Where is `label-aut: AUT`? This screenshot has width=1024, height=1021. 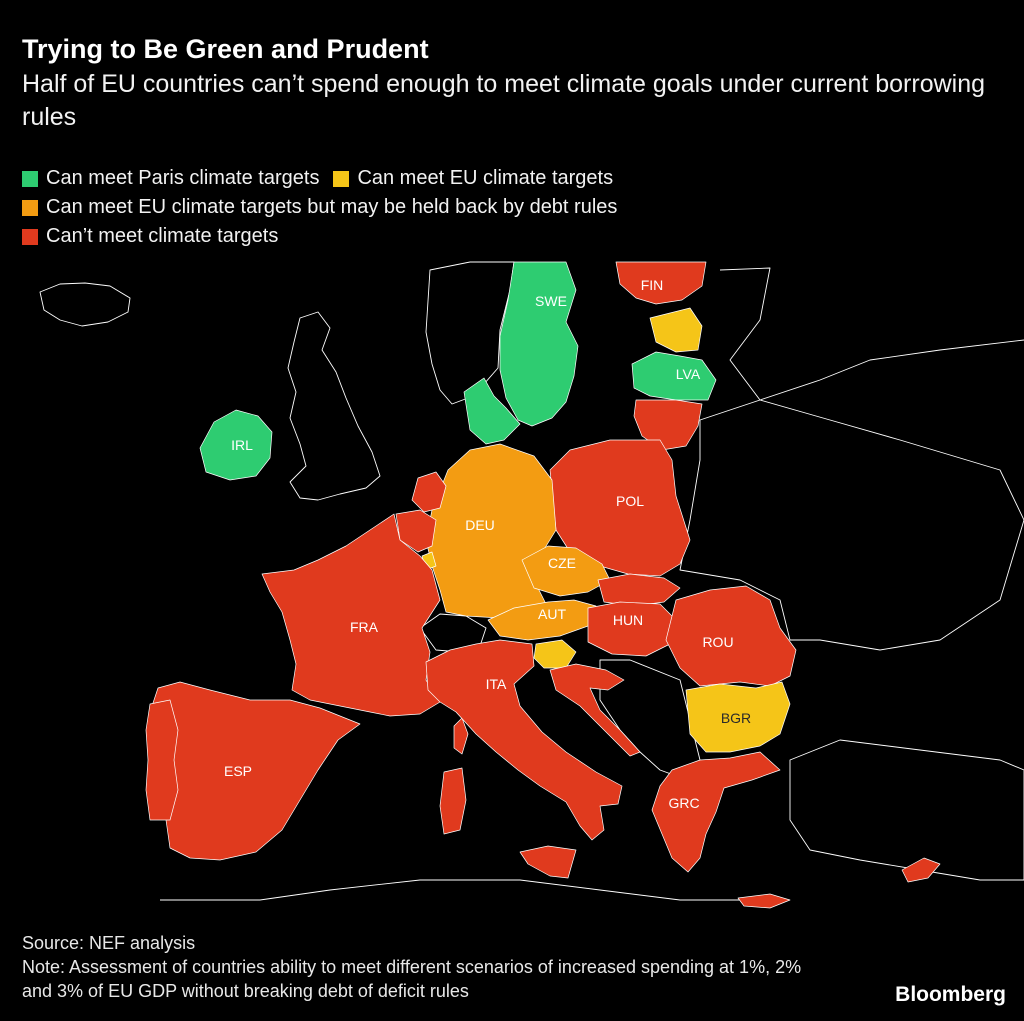
label-aut: AUT is located at coordinates (552, 614).